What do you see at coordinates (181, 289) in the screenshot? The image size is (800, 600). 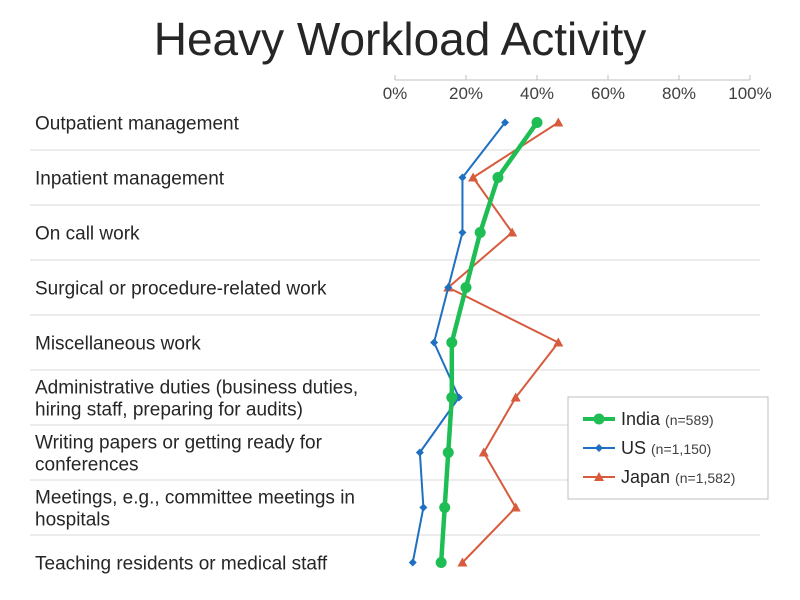 I see `category-label: Surgical or procedure-related work` at bounding box center [181, 289].